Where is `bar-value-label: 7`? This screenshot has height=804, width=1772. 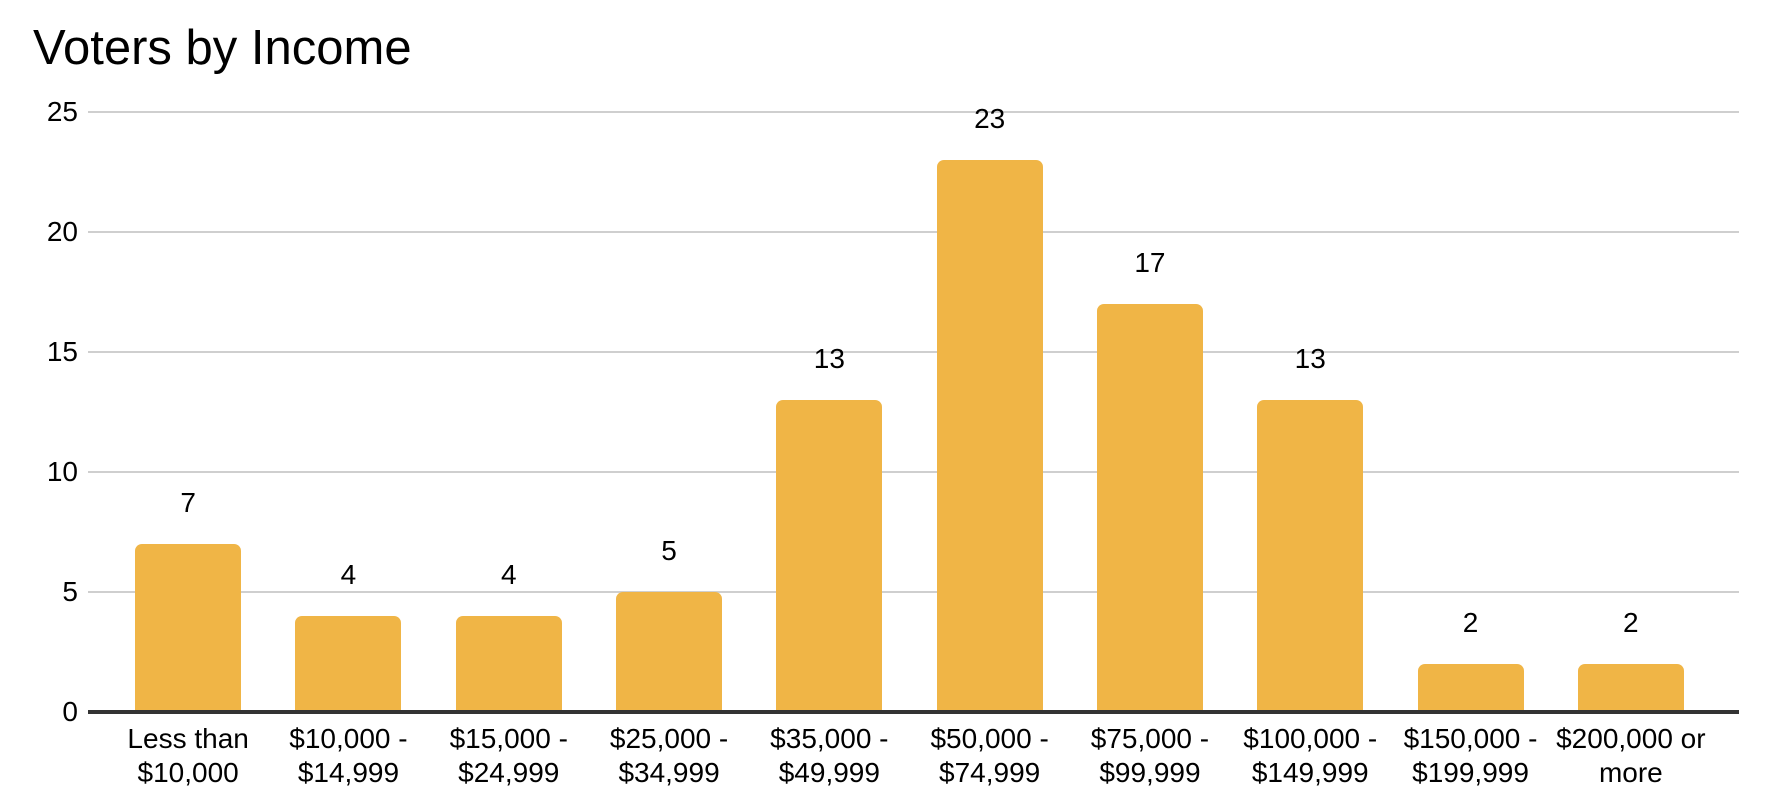
bar-value-label: 7 is located at coordinates (188, 502).